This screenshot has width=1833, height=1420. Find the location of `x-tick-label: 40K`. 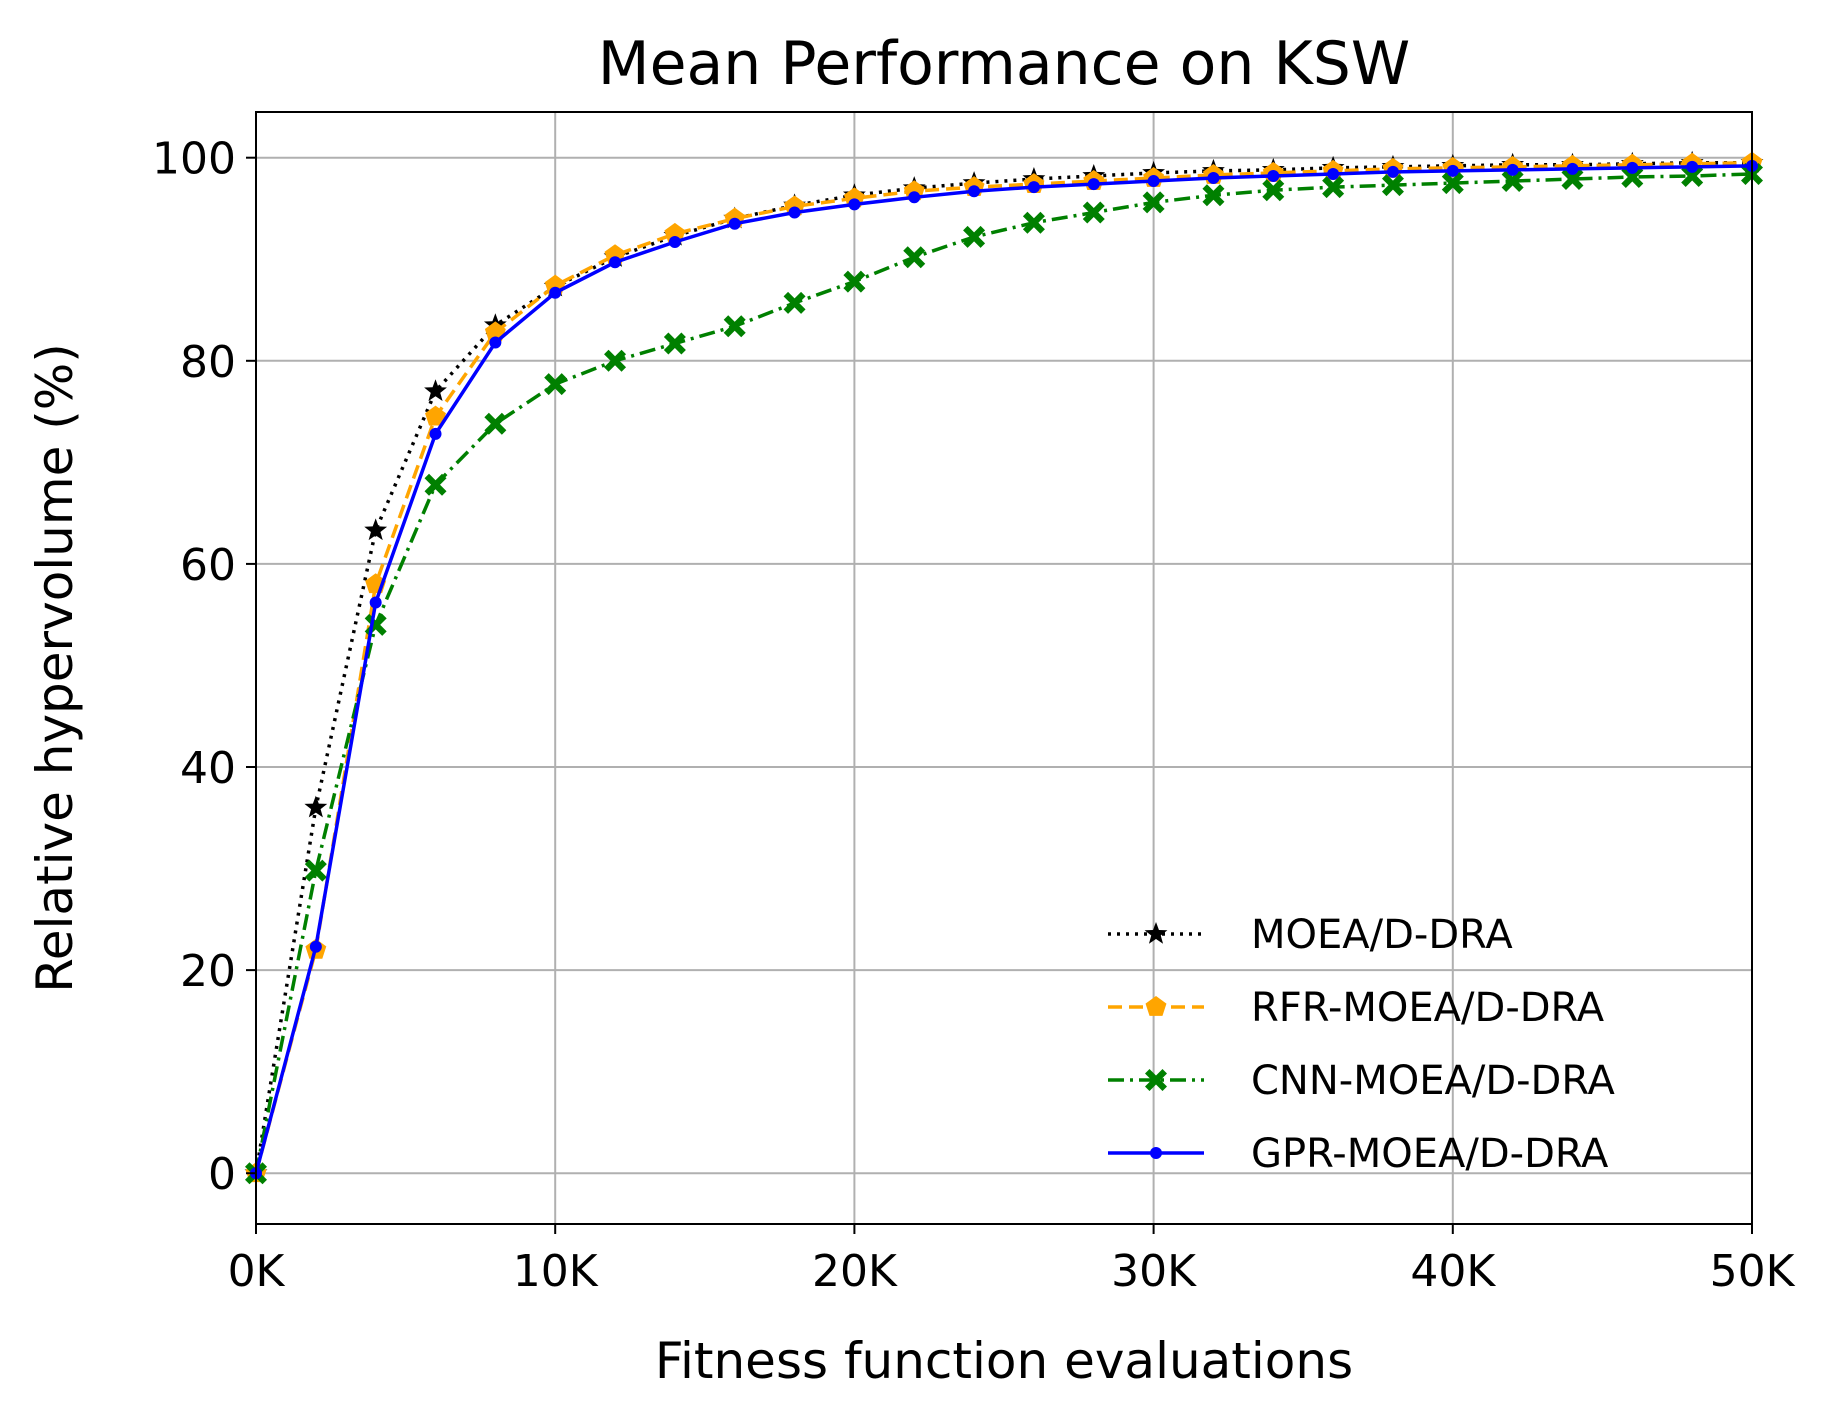

x-tick-label: 40K is located at coordinates (1453, 1271).